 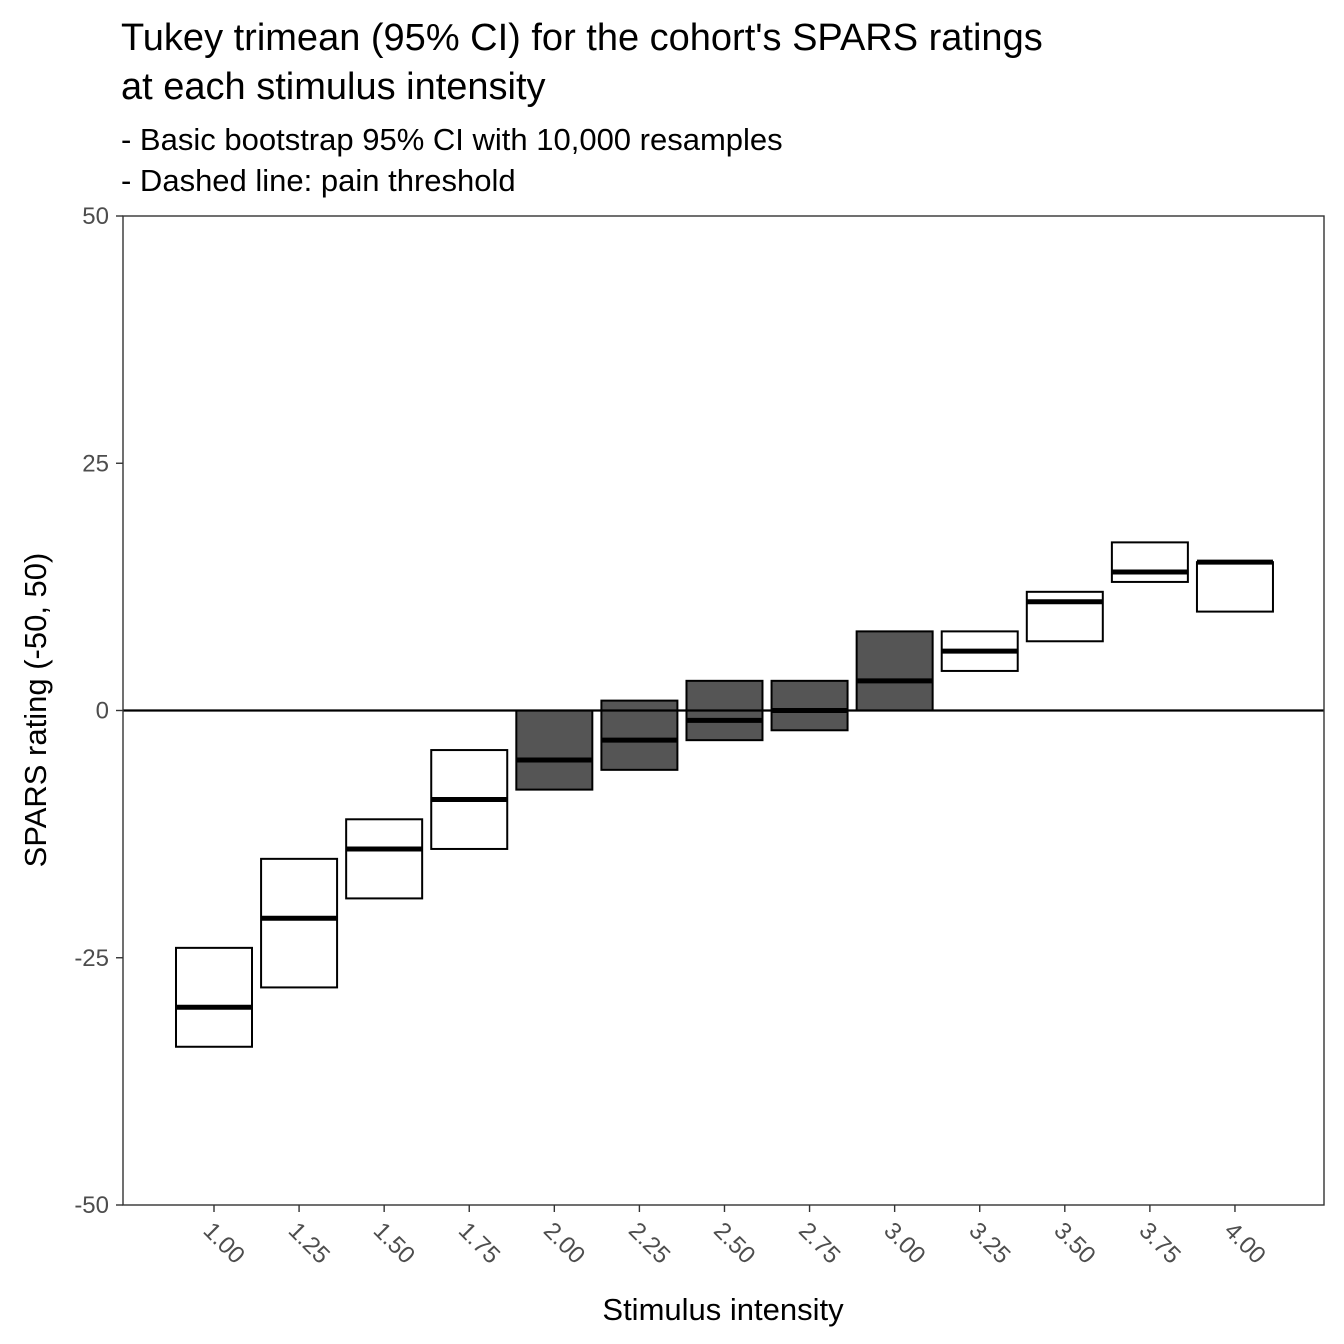 What do you see at coordinates (1075, 1243) in the screenshot?
I see `x-tick-label: 3.50` at bounding box center [1075, 1243].